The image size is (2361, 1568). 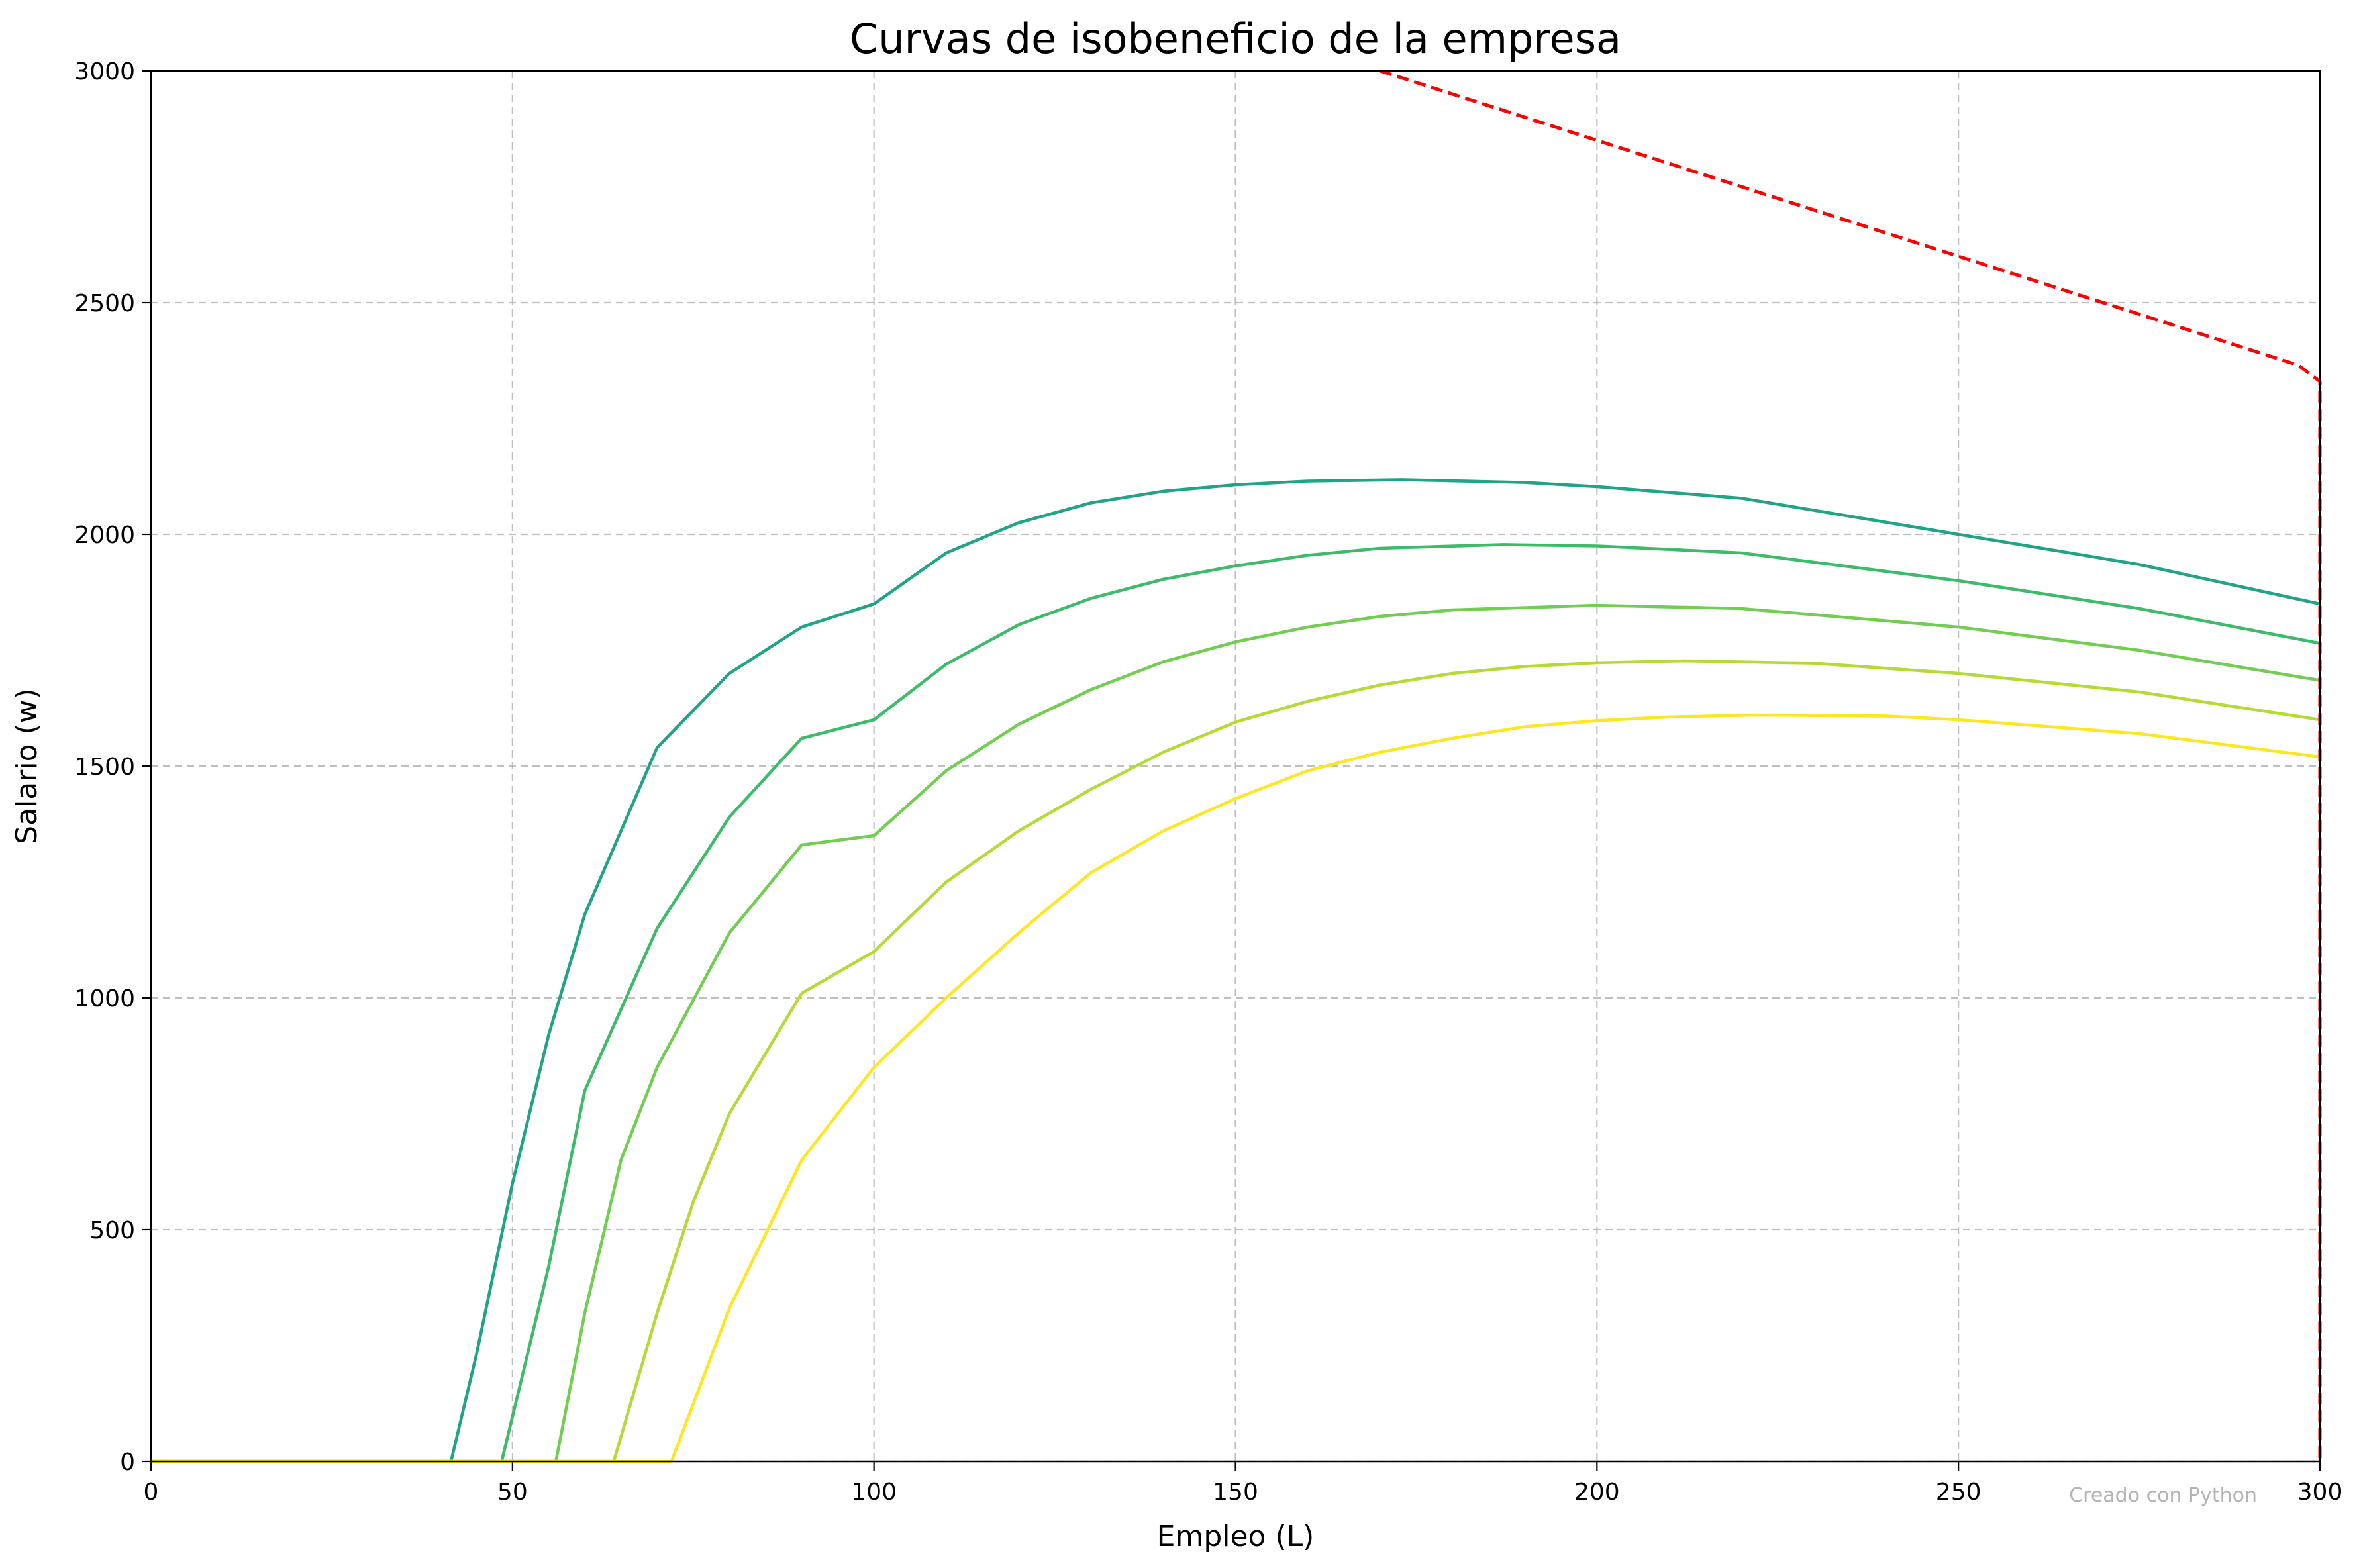 I want to click on x-tick-label: 200, so click(x=1597, y=1492).